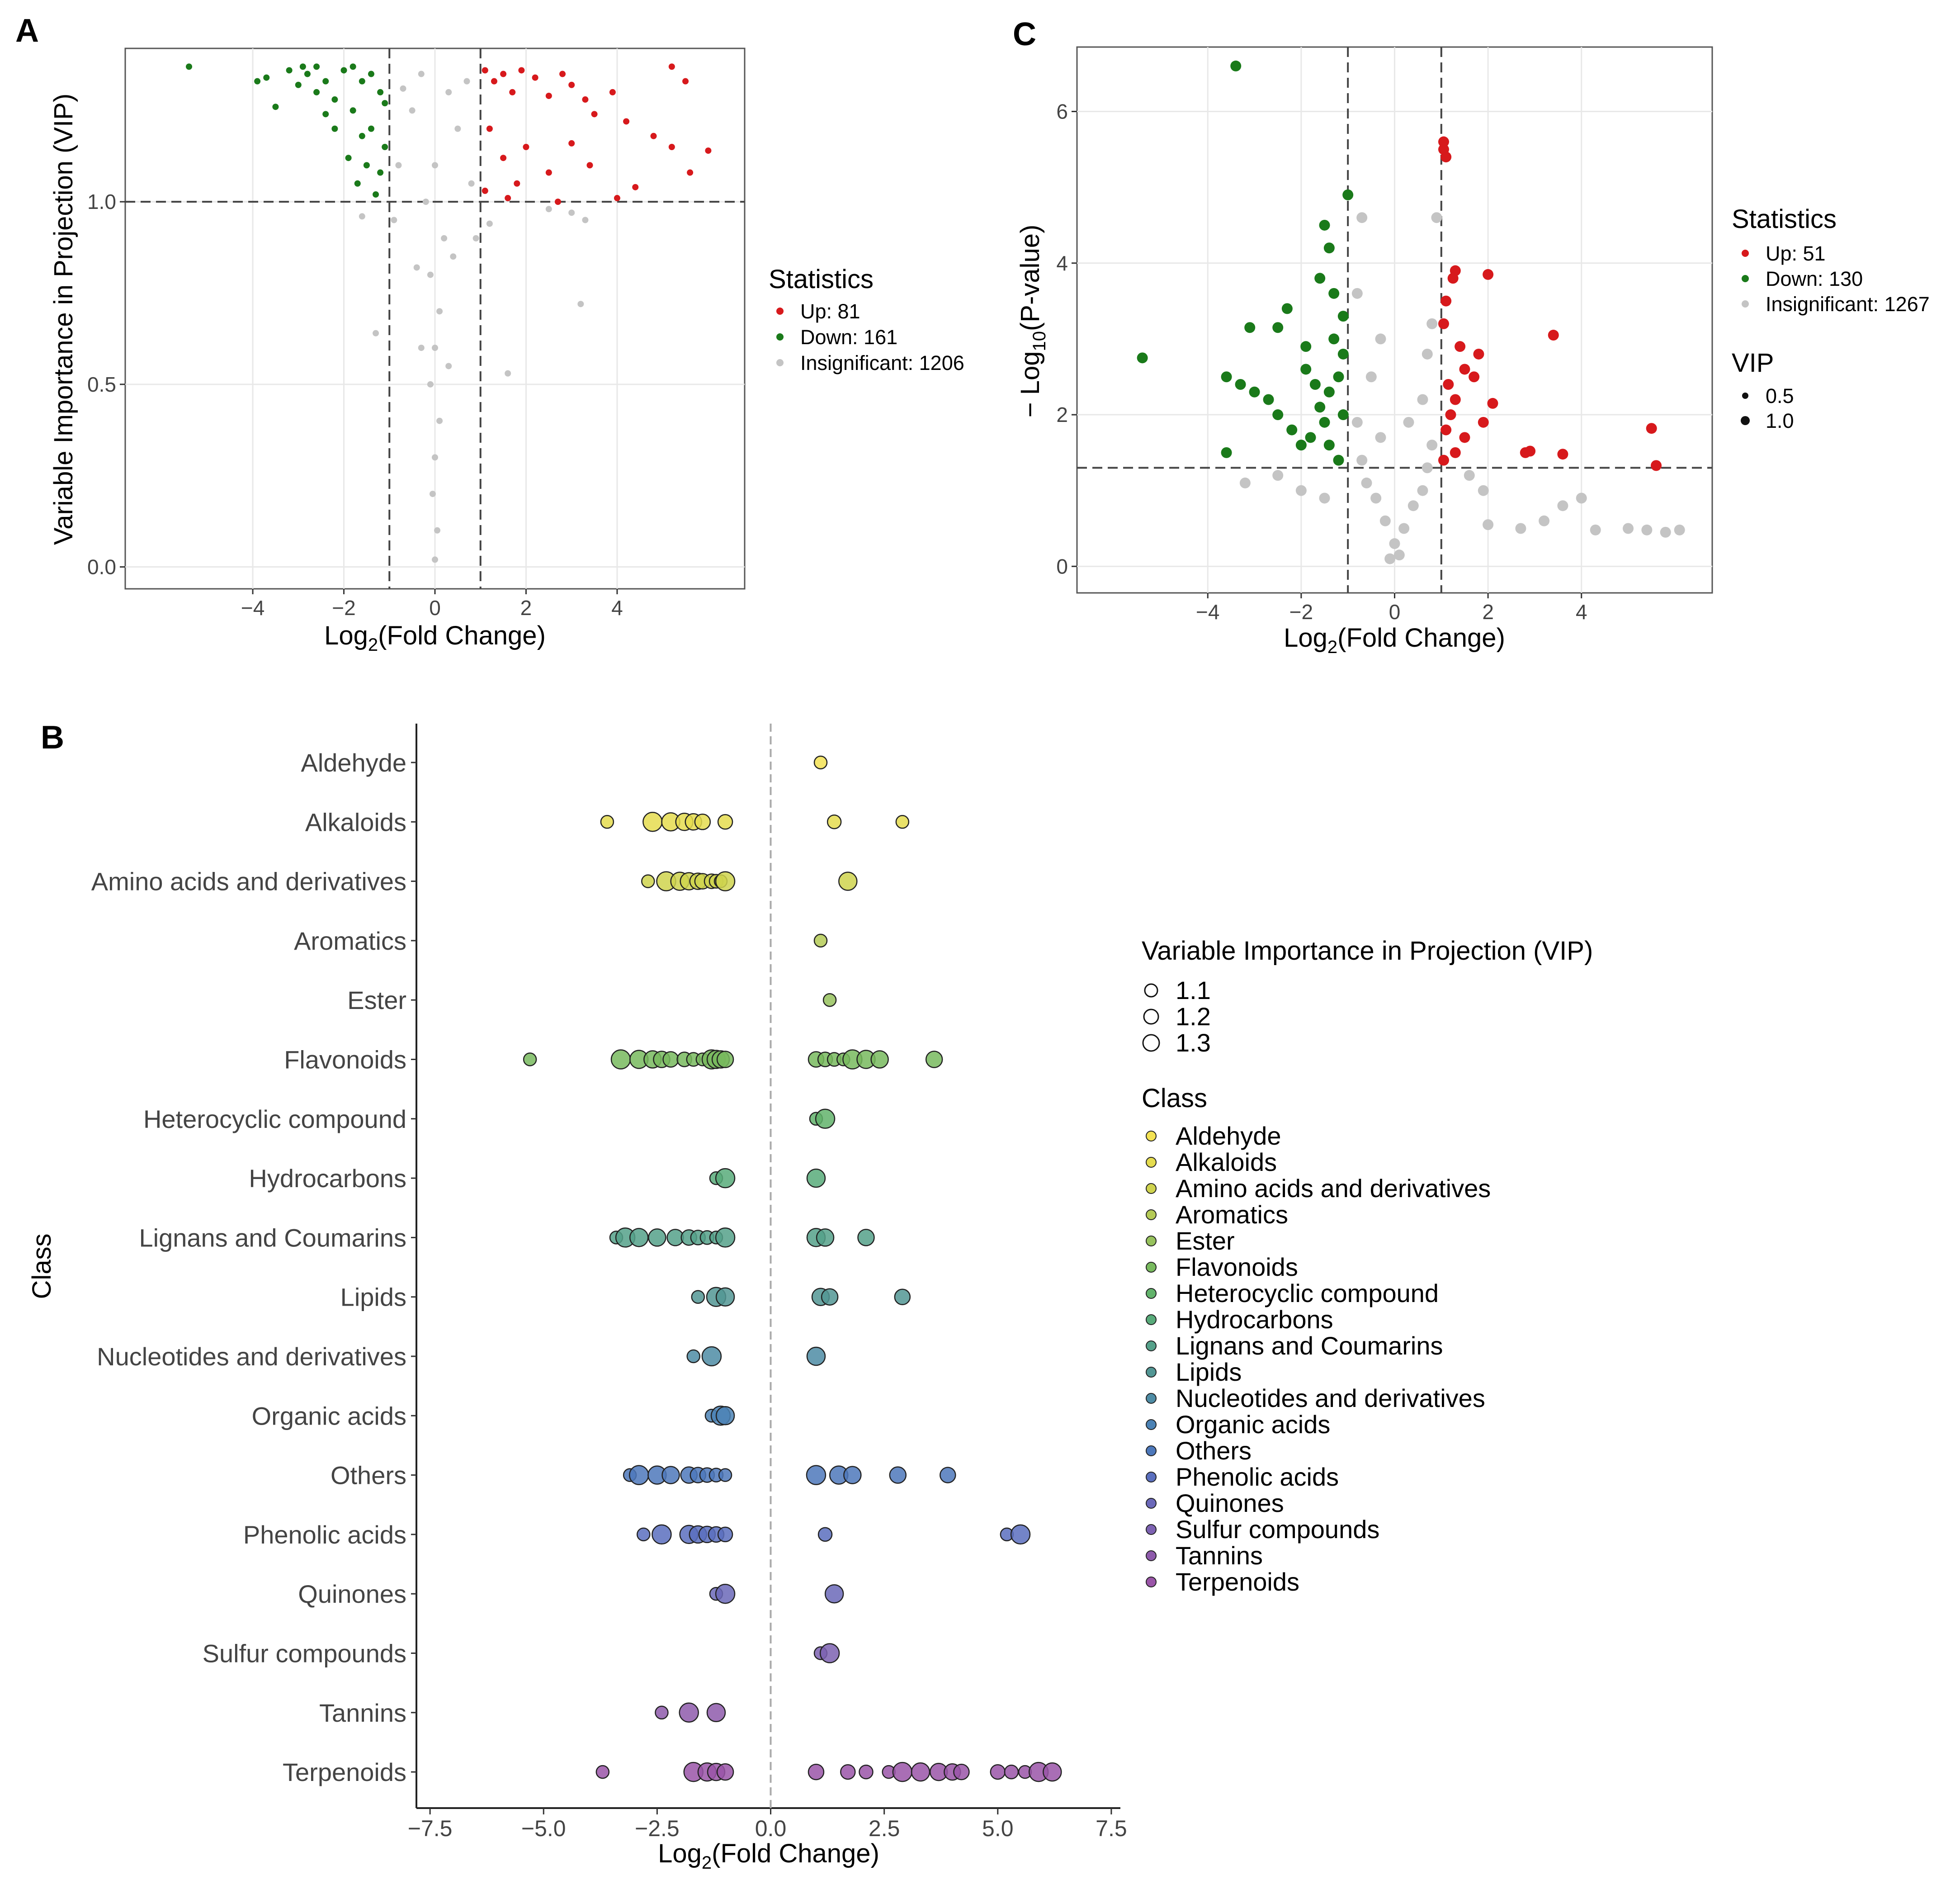 This screenshot has width=1960, height=1880. Describe the element at coordinates (1237, 1581) in the screenshot. I see `panel-b-legend-class-entry: Terpenoids` at that location.